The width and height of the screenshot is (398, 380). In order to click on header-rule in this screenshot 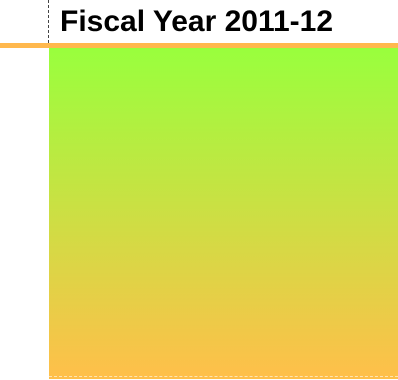, I will do `click(199, 45)`.